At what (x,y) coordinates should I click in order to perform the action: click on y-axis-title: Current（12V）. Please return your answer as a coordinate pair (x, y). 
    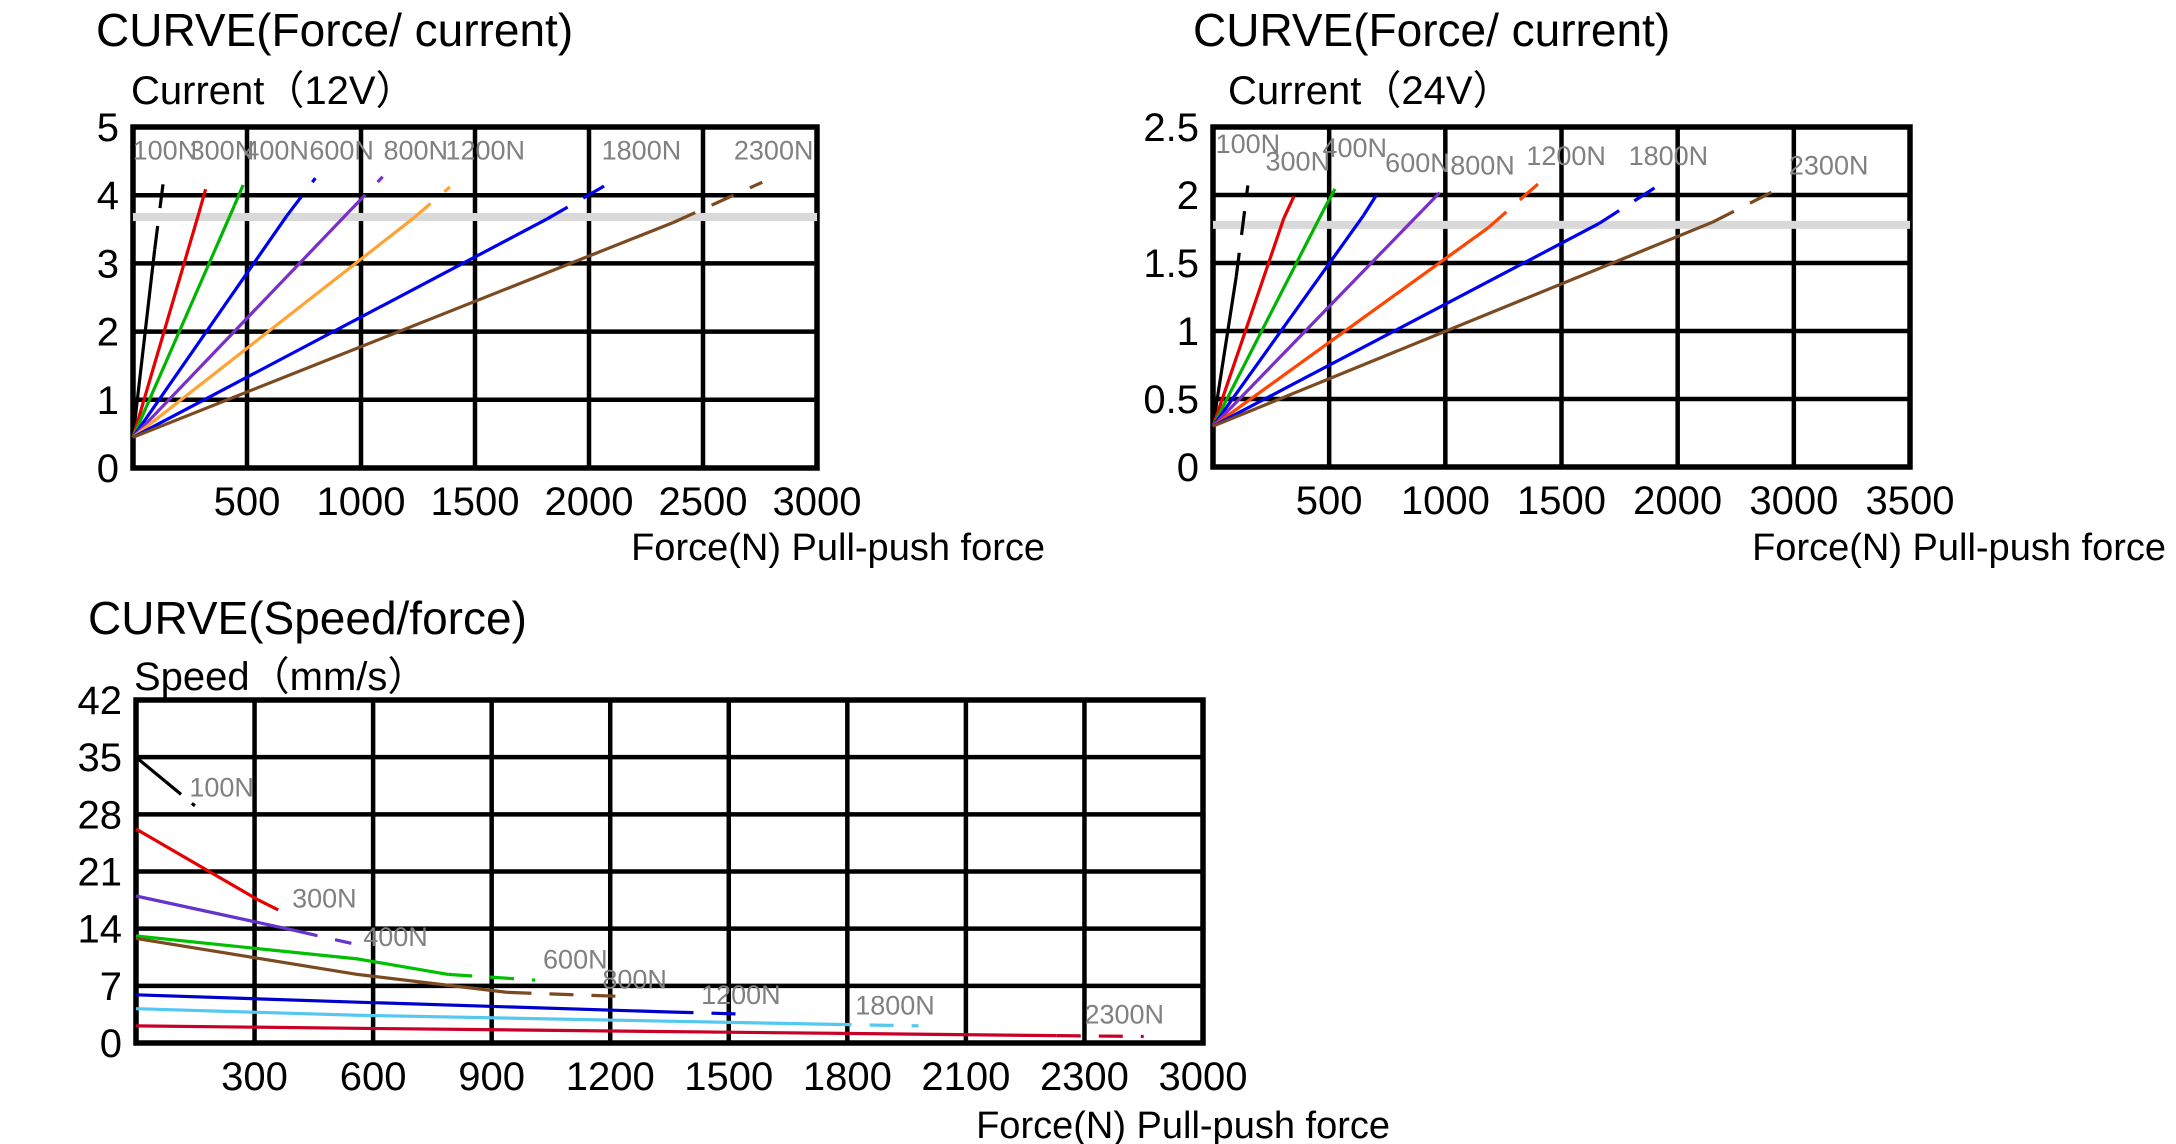
    Looking at the image, I should click on (273, 91).